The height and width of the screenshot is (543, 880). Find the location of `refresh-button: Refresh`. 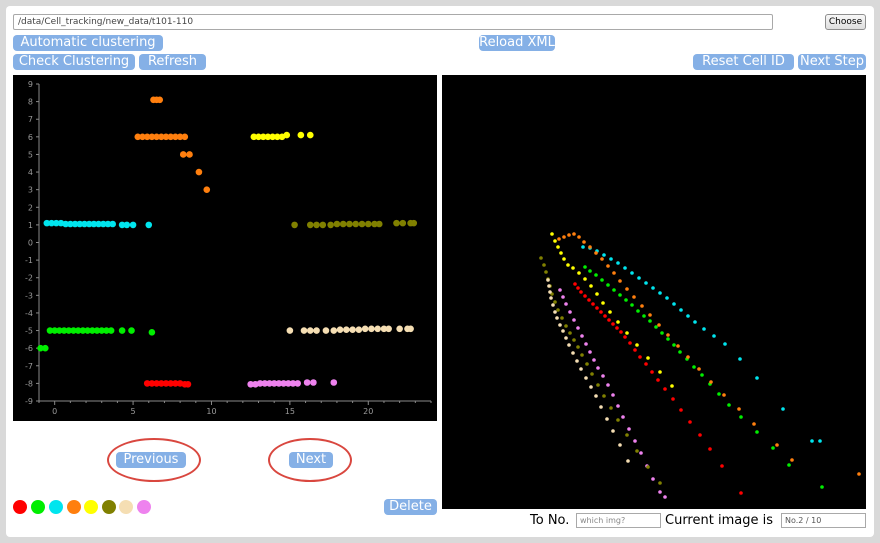

refresh-button: Refresh is located at coordinates (172, 62).